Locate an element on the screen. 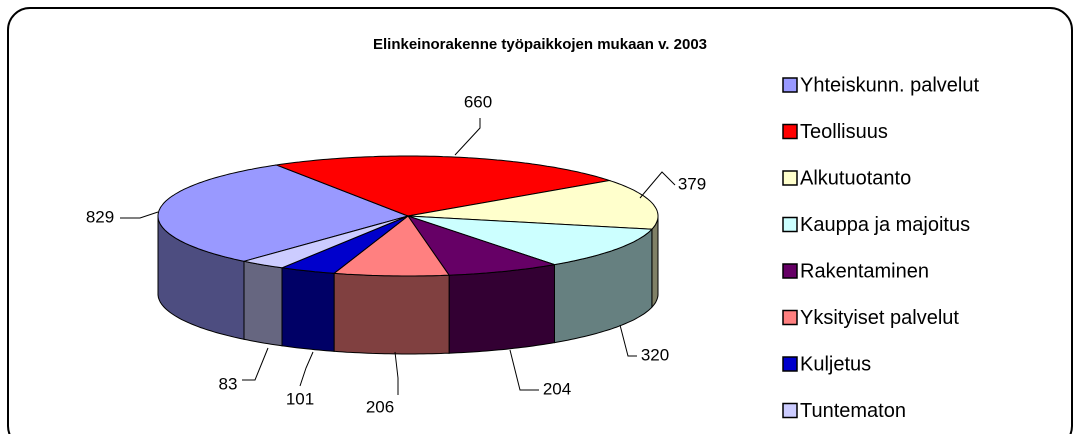  legend-label: Tuntematon is located at coordinates (853, 411).